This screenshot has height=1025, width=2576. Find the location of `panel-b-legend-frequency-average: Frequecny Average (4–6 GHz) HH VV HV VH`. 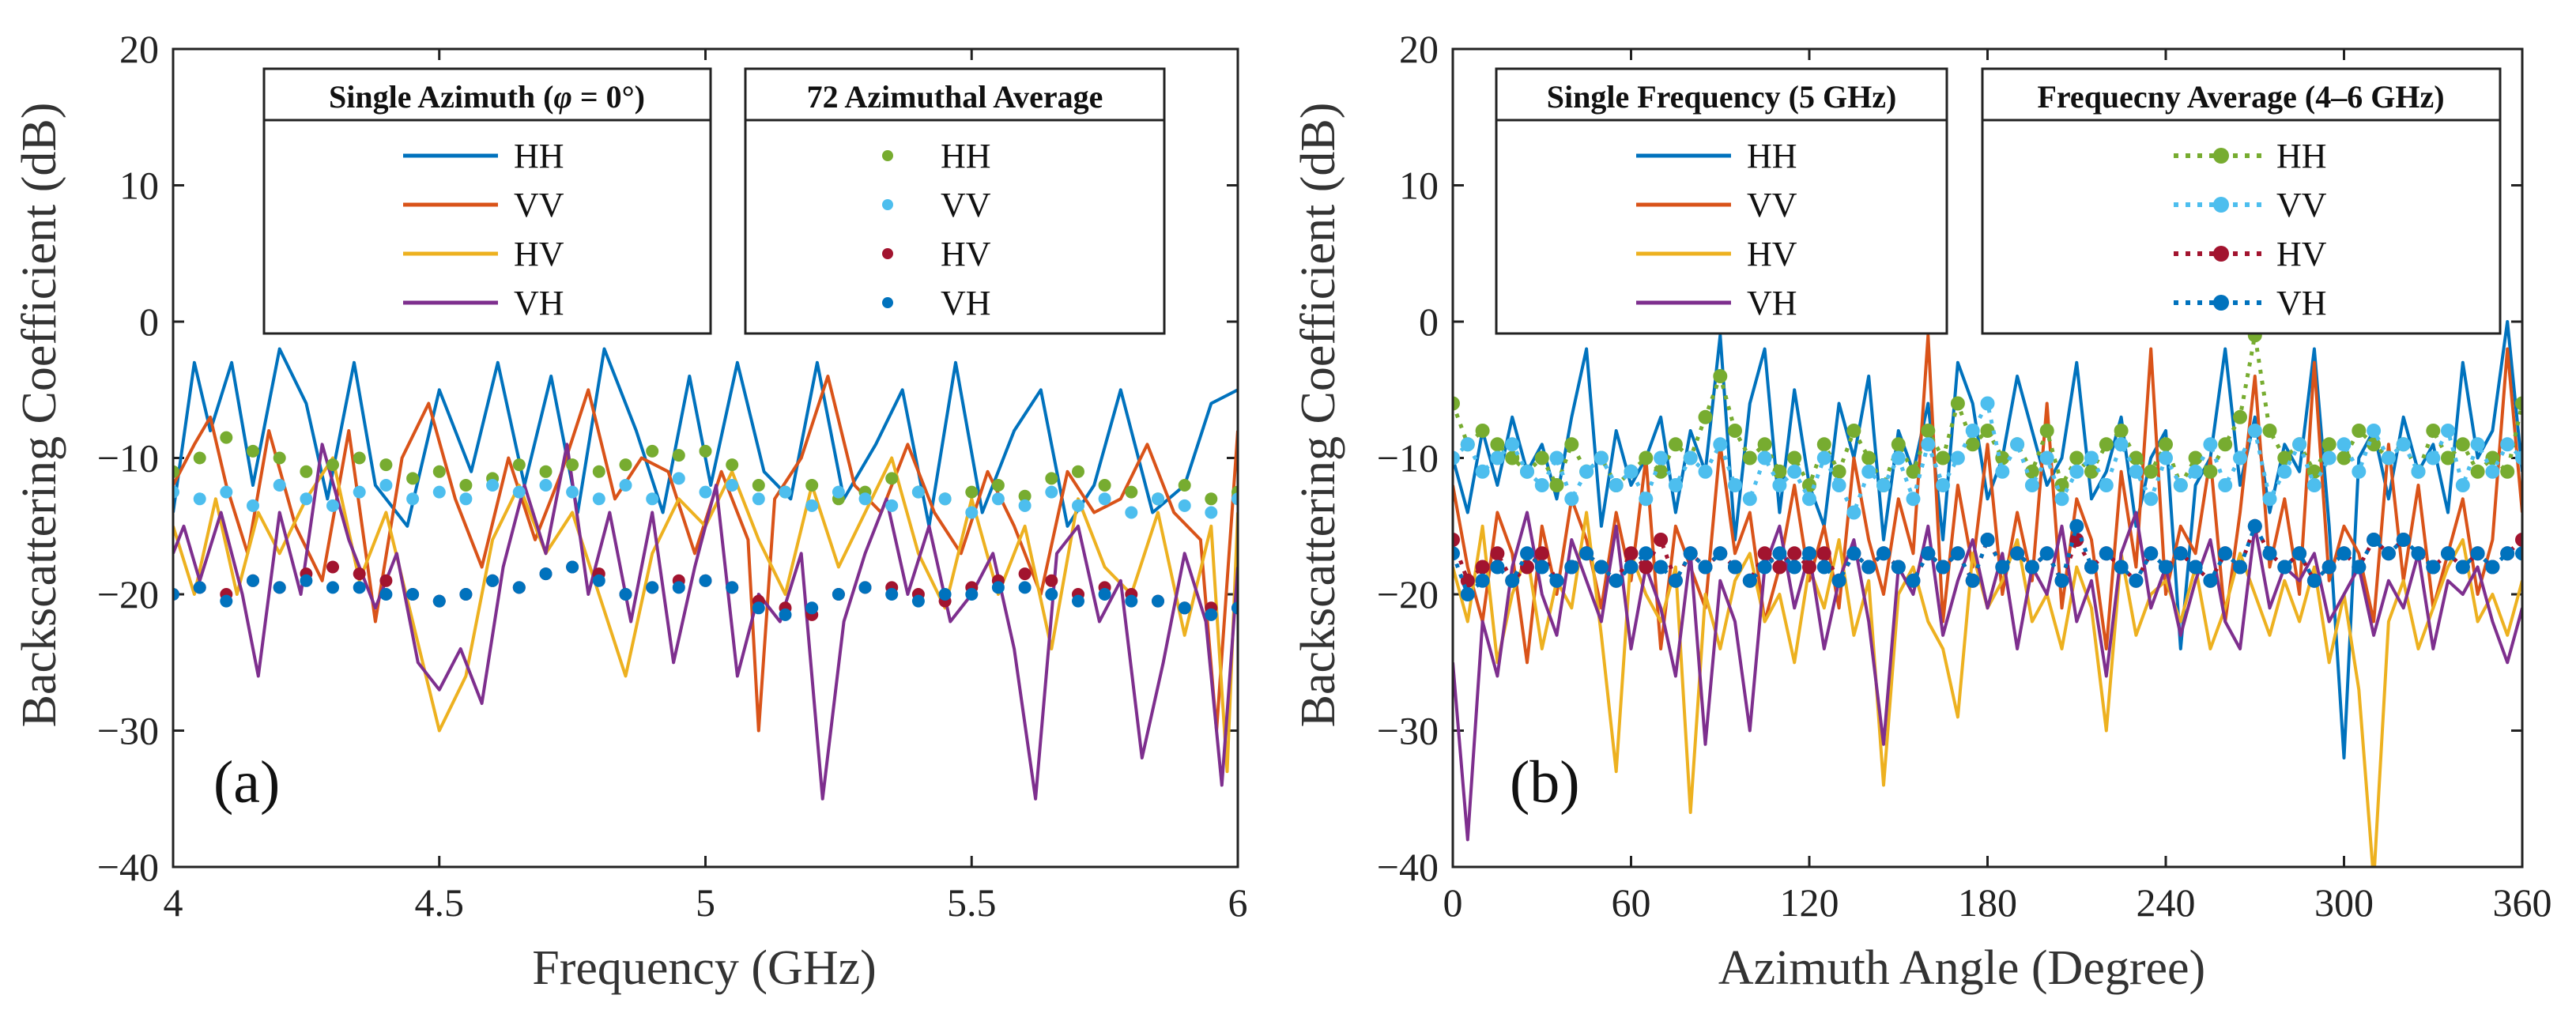

panel-b-legend-frequency-average: Frequecny Average (4–6 GHz) HH VV HV VH is located at coordinates (2241, 201).